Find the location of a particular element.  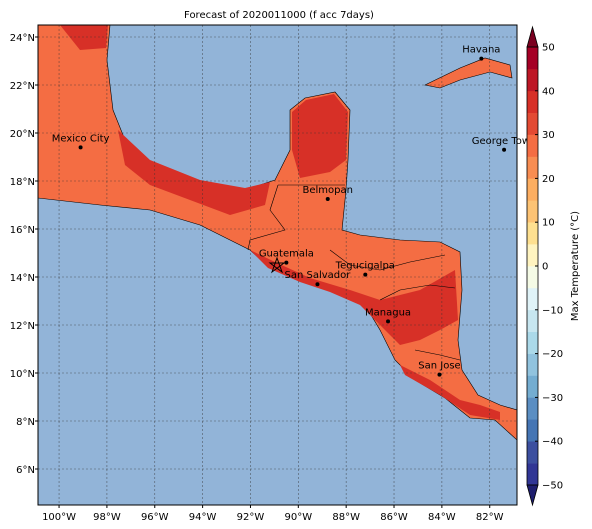

city-label: Mexico City is located at coordinates (81, 138).